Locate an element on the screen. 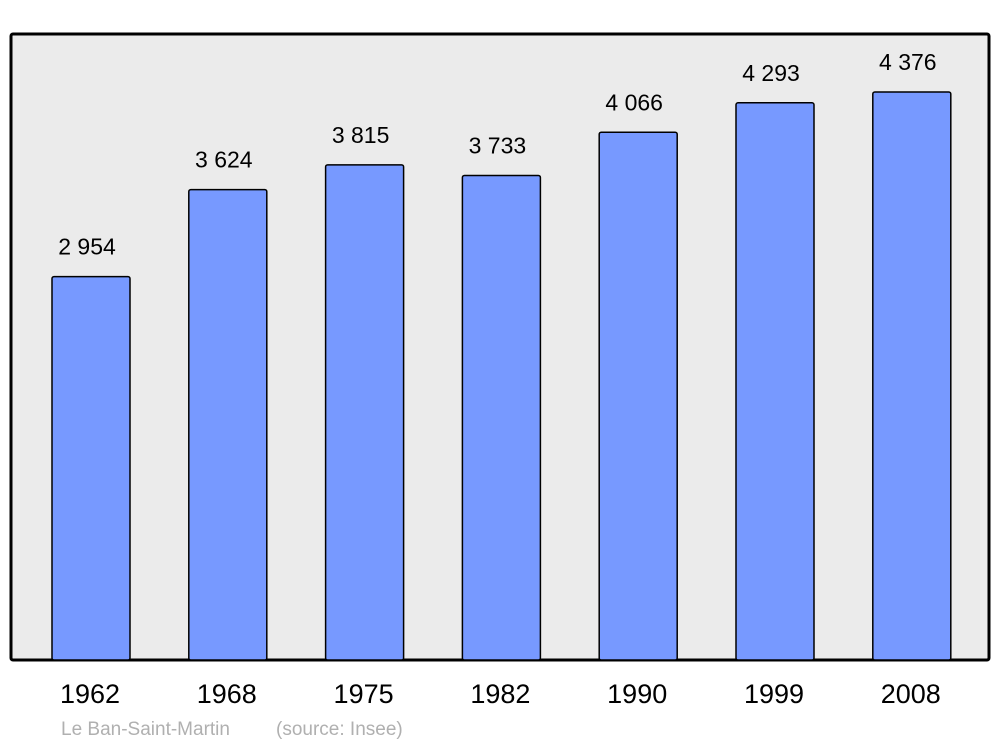  x-tick-label: 2008 is located at coordinates (911, 694).